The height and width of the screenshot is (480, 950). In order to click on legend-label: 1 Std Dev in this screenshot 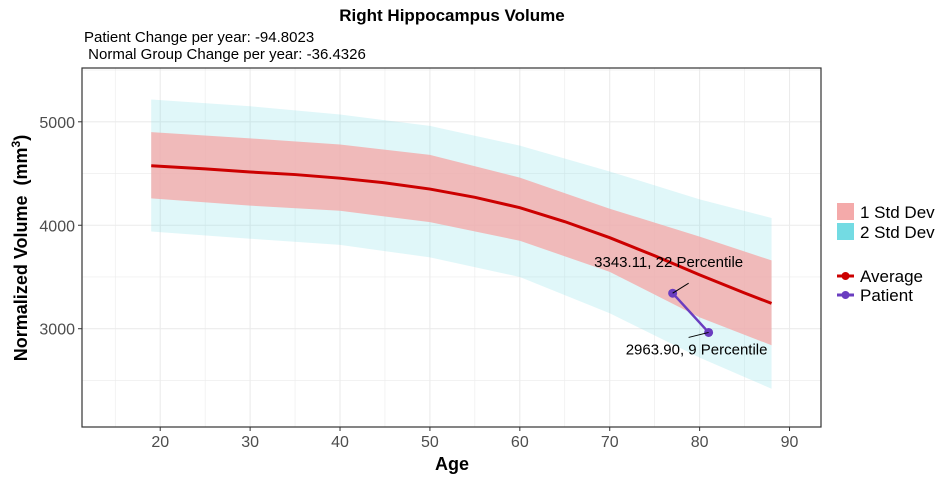, I will do `click(897, 212)`.